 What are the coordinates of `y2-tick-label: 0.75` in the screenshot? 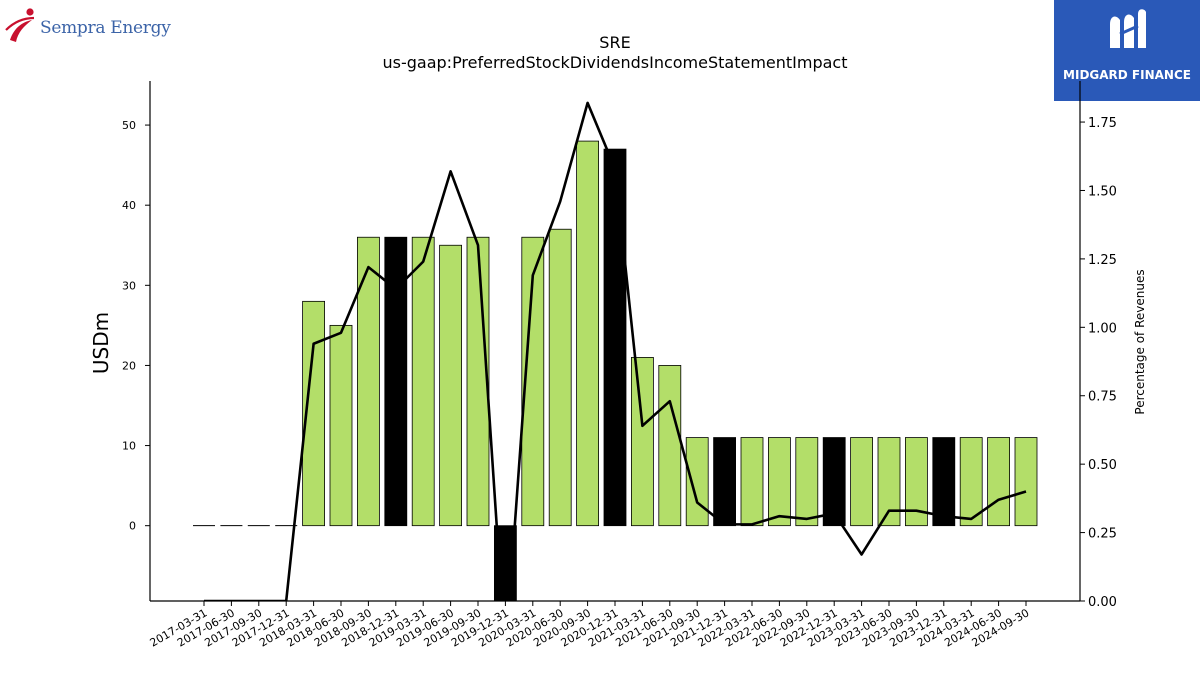 It's located at (1102, 397).